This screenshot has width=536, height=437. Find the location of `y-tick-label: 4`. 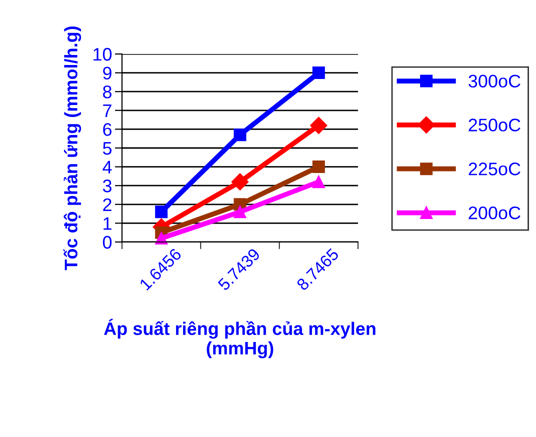

y-tick-label: 4 is located at coordinates (107, 167).